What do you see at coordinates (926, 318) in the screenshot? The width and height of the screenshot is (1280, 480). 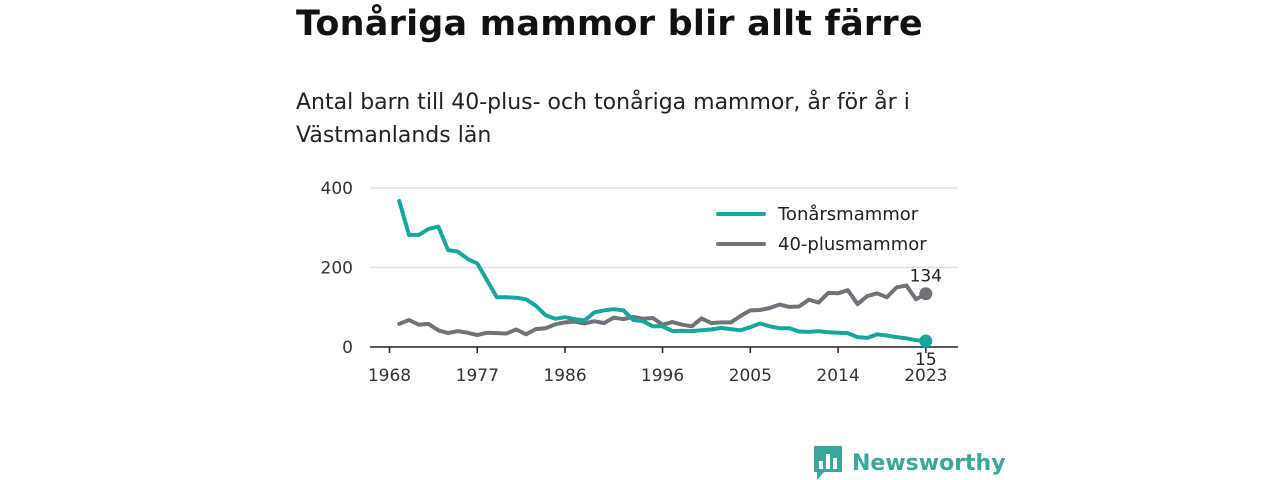 I see `end-labels: 134 15` at bounding box center [926, 318].